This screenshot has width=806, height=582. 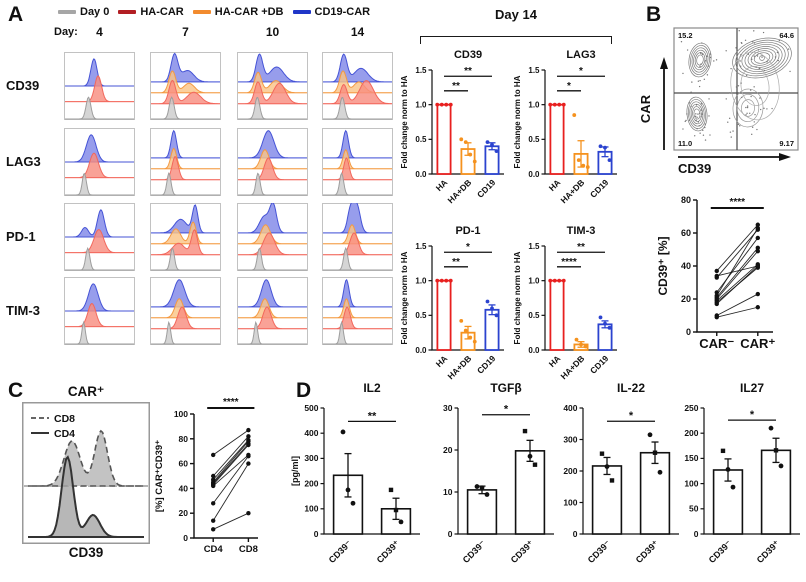 What do you see at coordinates (162, 12) in the screenshot?
I see `legend-label: HA-CAR` at bounding box center [162, 12].